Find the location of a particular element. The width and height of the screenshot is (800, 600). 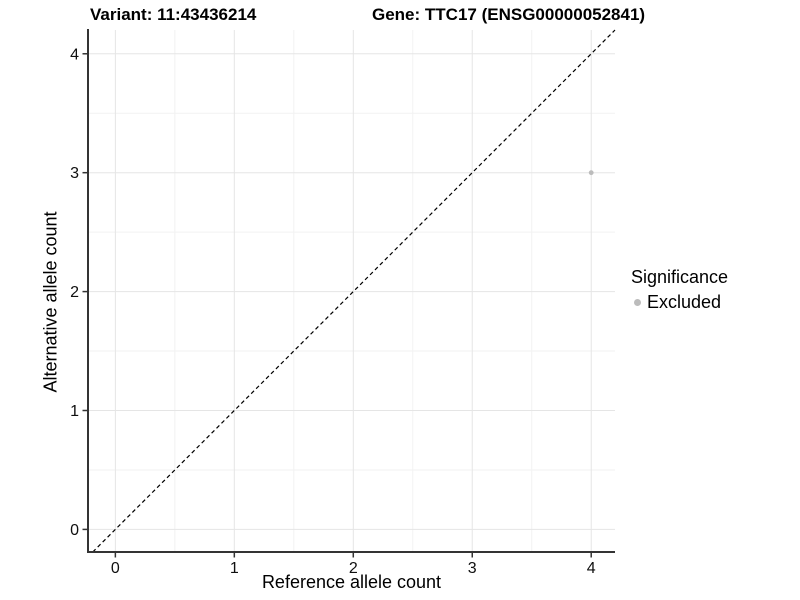

x-tick-label: 0 is located at coordinates (115, 568).